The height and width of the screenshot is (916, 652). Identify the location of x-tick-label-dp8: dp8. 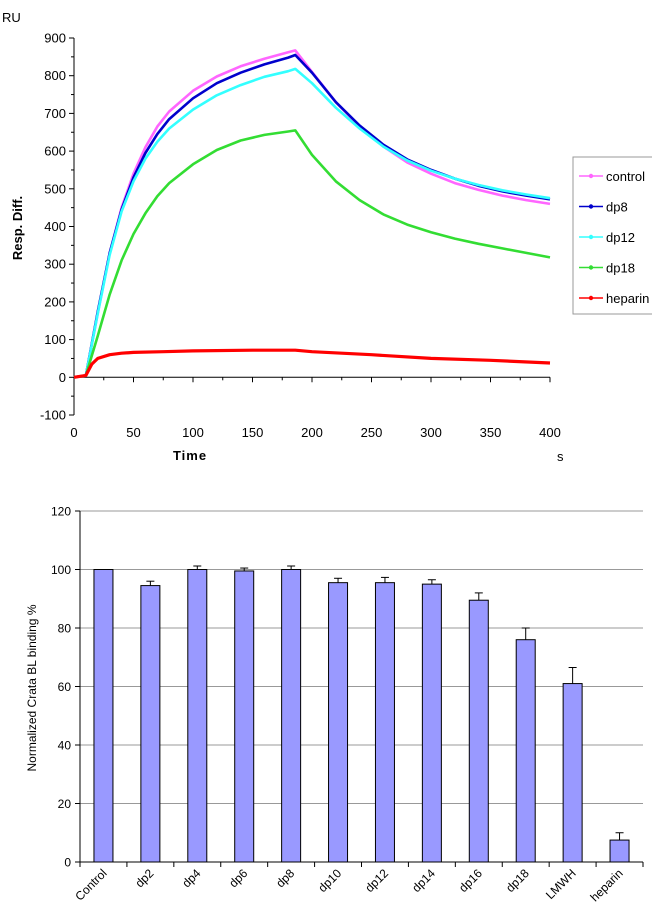
(285, 878).